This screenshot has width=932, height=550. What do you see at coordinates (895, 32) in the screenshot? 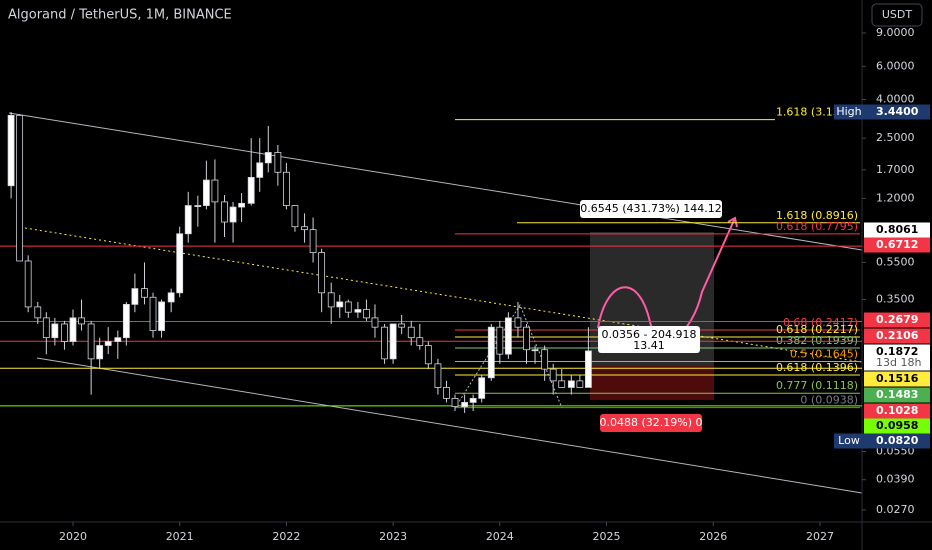
I see `y-tick-label: 9.0000` at bounding box center [895, 32].